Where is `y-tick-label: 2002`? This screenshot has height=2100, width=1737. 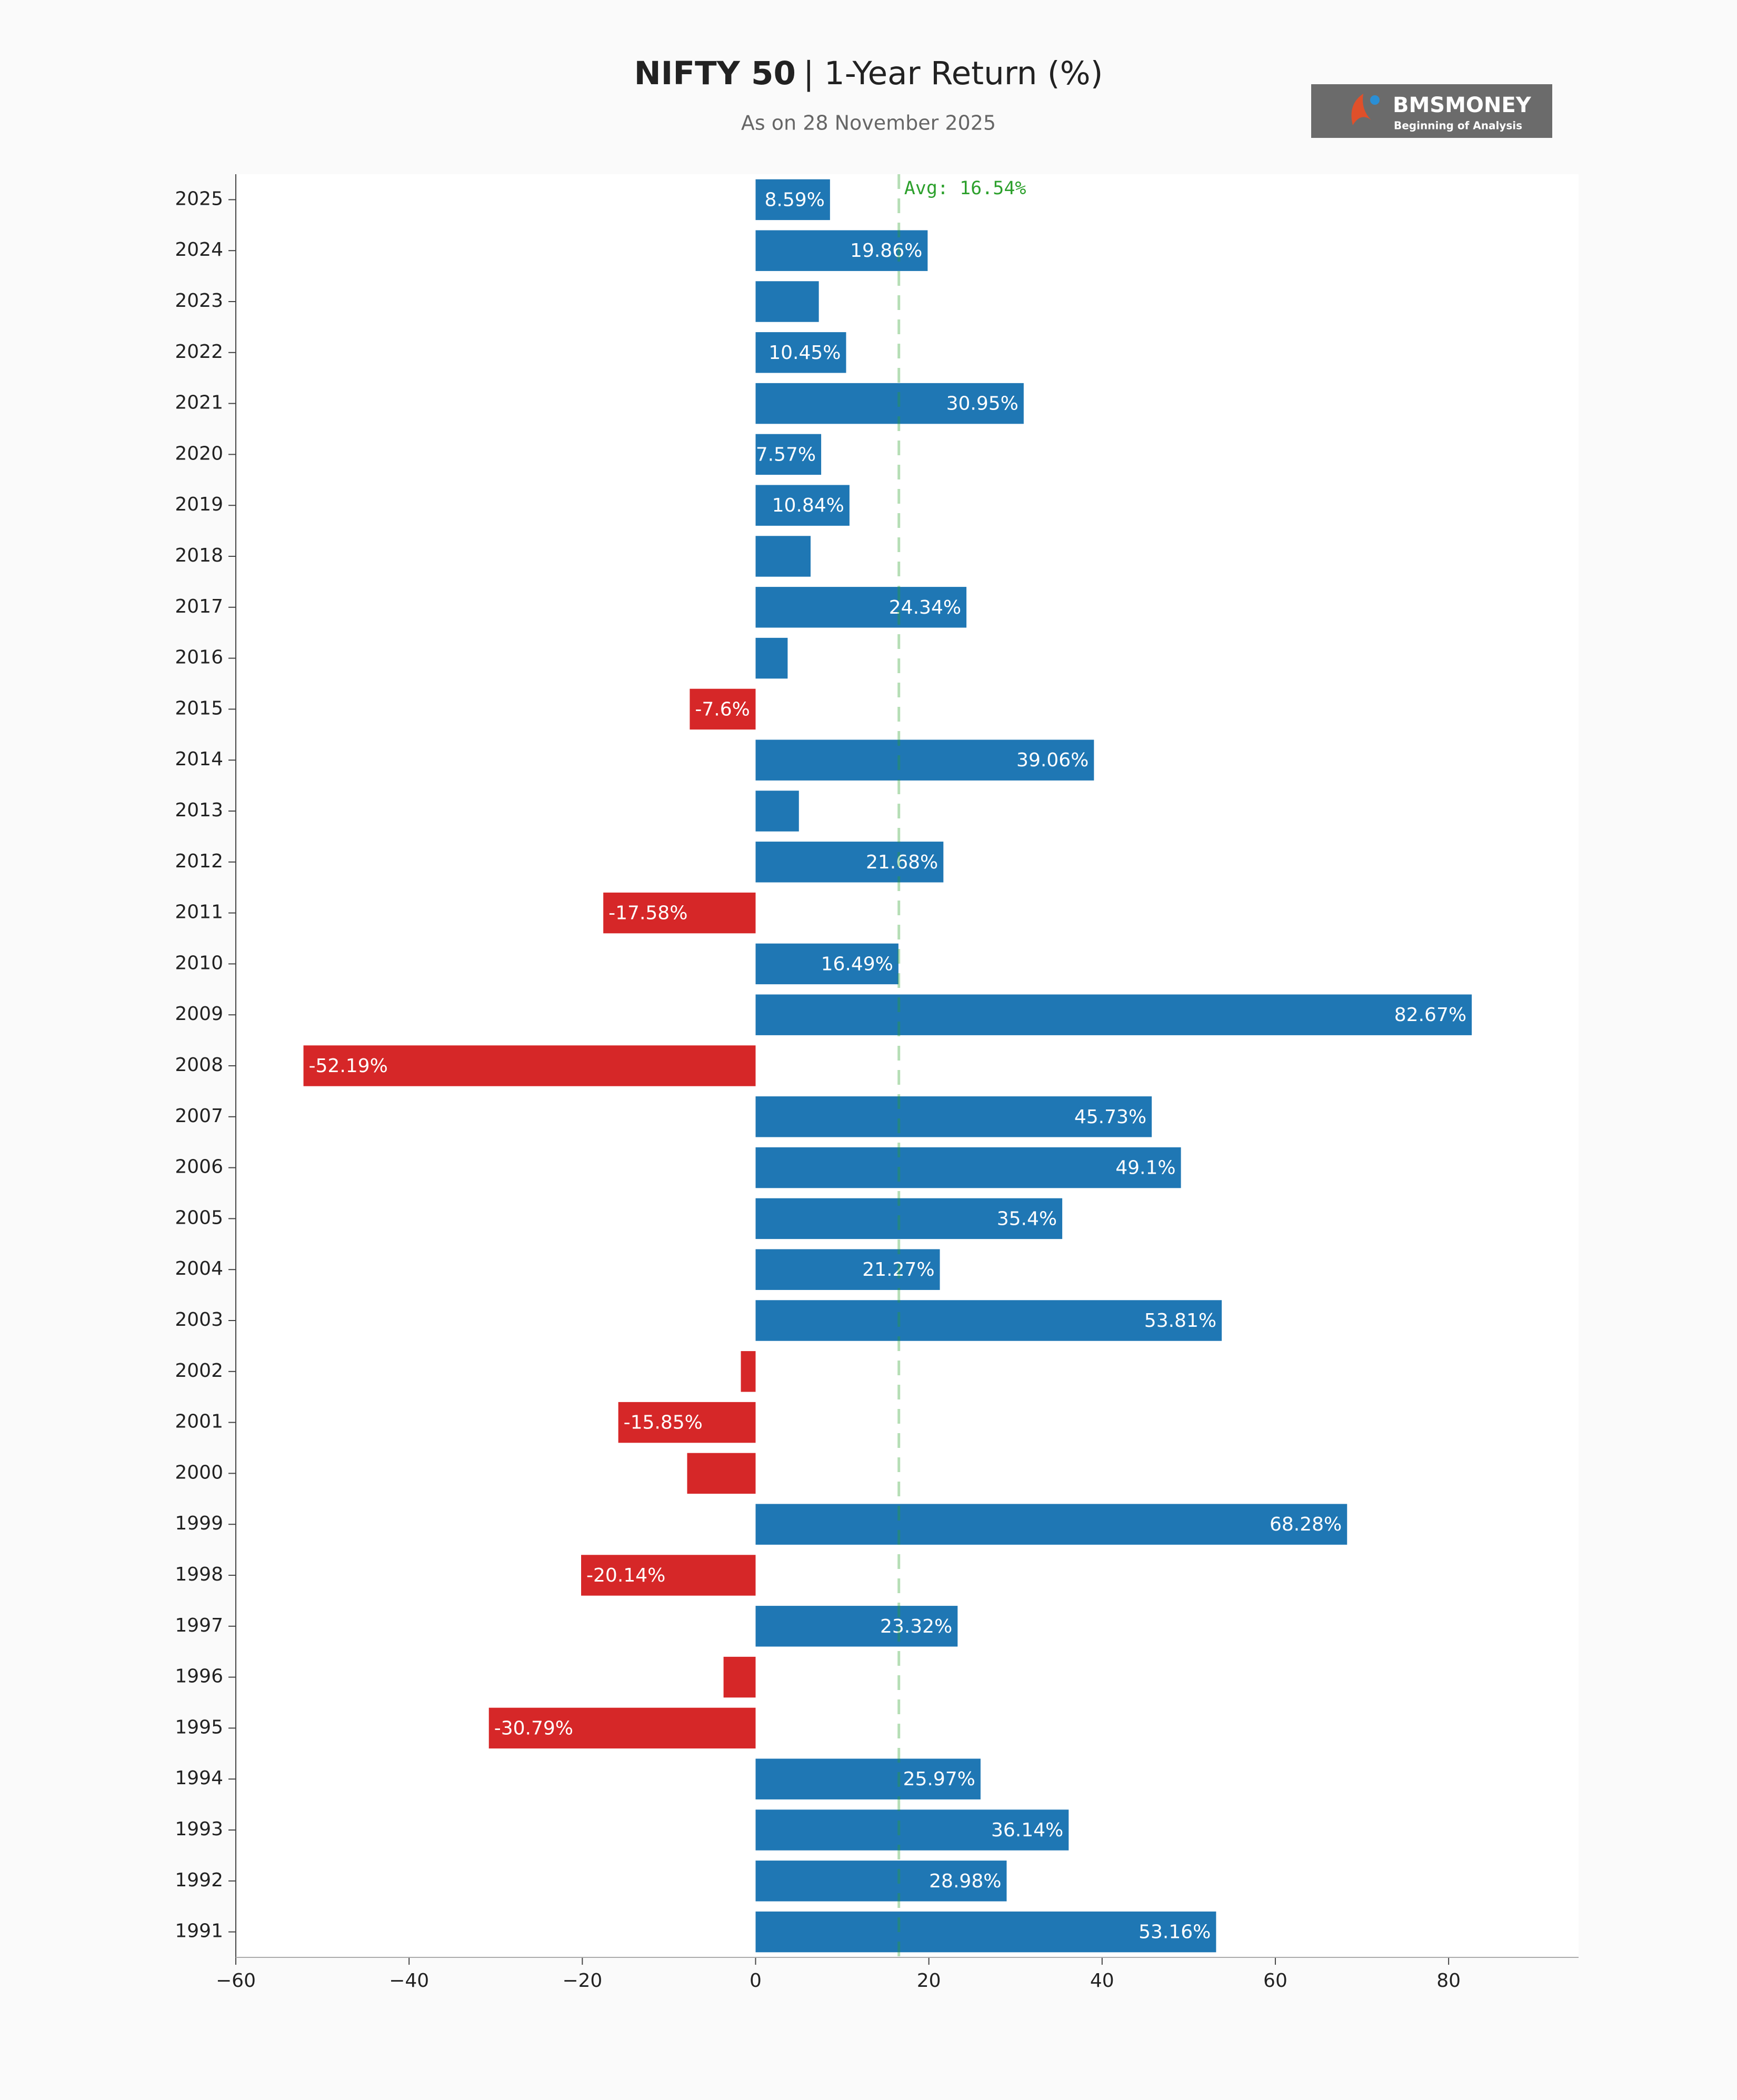 y-tick-label: 2002 is located at coordinates (199, 1371).